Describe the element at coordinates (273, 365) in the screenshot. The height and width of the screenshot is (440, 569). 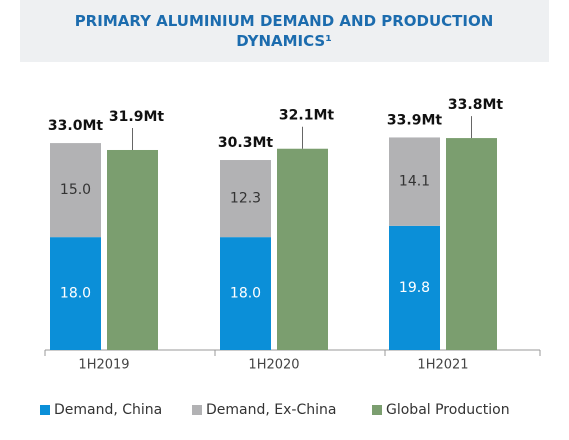
I see `x-tick-label: 1H2020` at that location.